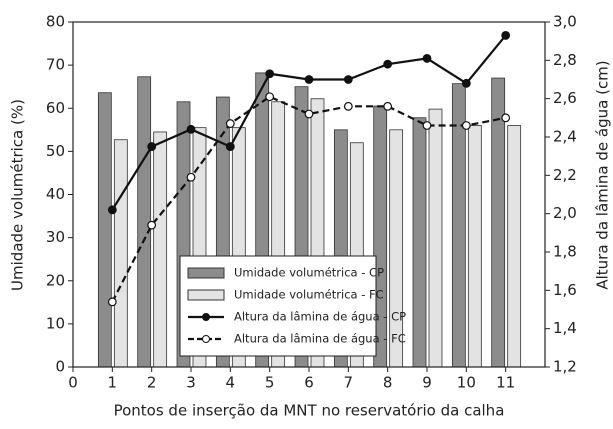  I want to click on x-tick-label: 1, so click(113, 383).